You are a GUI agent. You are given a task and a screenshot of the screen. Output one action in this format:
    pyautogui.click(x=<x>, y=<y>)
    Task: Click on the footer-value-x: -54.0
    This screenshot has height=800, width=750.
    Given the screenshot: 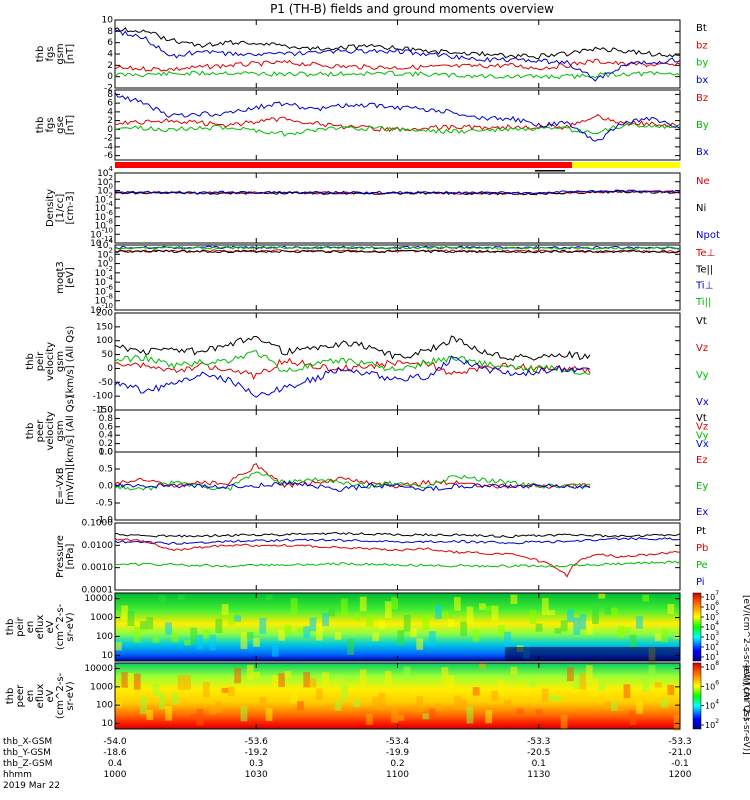 What is the action you would take?
    pyautogui.click(x=115, y=742)
    